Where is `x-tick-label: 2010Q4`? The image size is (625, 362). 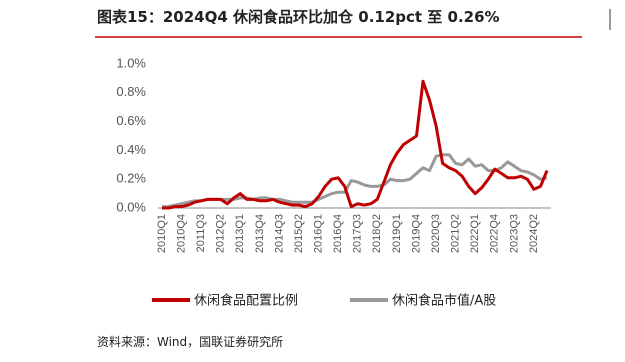
x-tick-label: 2010Q4 is located at coordinates (181, 233).